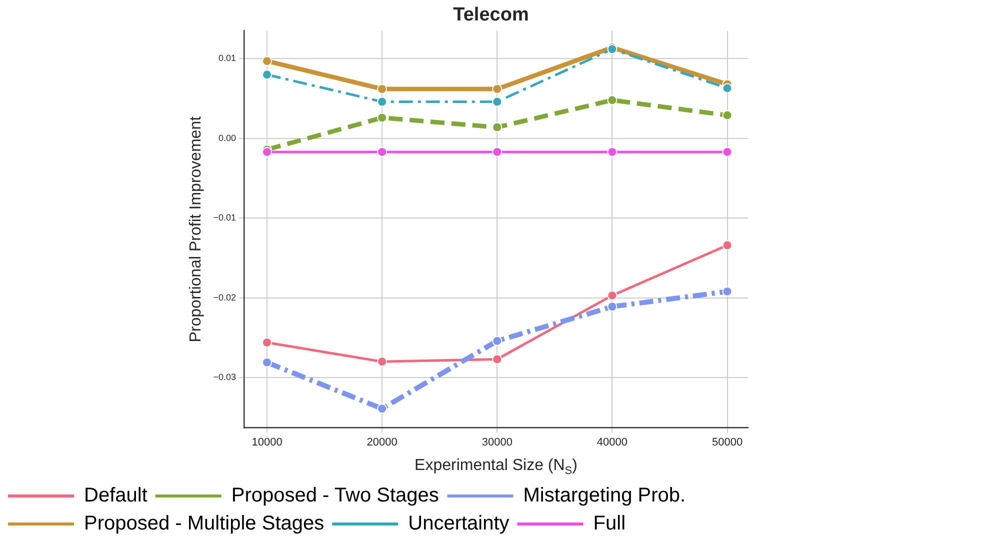  Describe the element at coordinates (459, 523) in the screenshot. I see `legend-label: Uncertainty` at that location.